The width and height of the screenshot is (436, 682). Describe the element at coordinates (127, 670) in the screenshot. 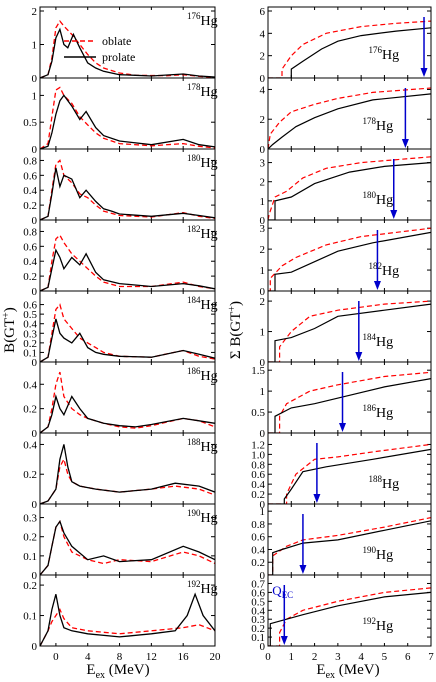

I see `left-x-axis-label-unit: (MeV)` at that location.